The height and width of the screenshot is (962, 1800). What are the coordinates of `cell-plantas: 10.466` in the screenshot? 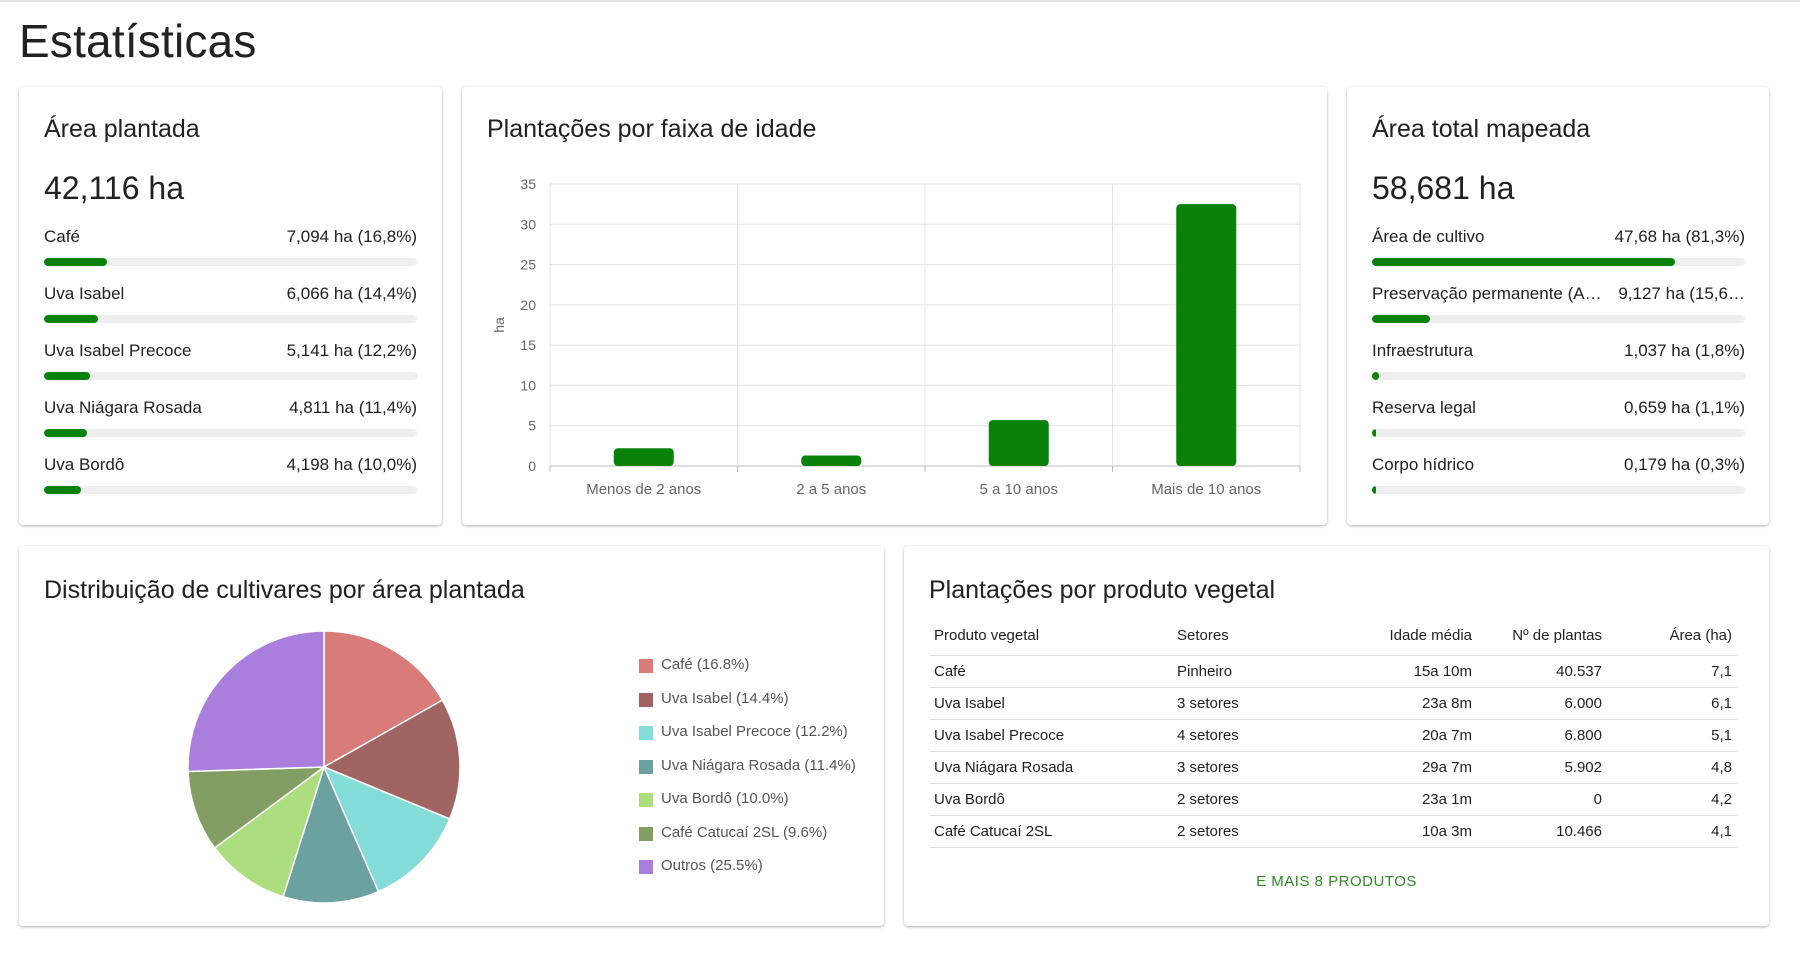 It's located at (1542, 831).